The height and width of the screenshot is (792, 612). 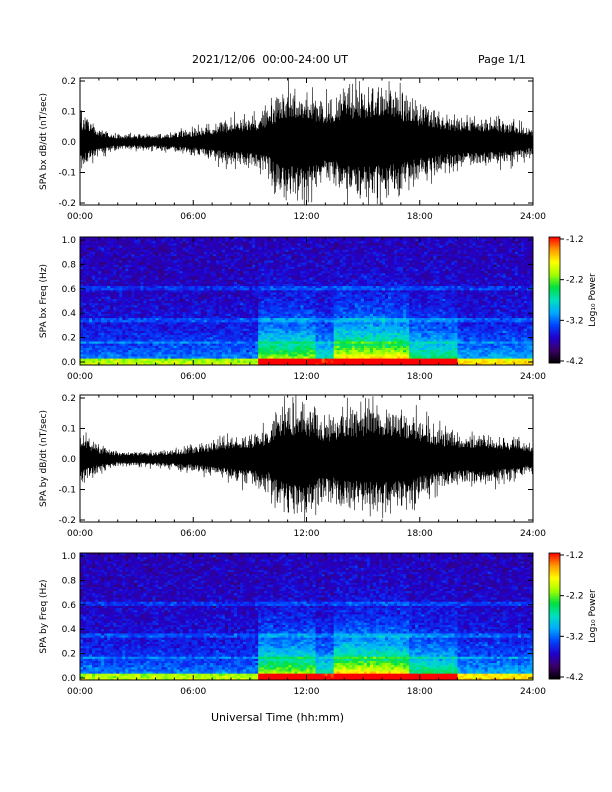 I want to click on y-tick-label: 0.8, so click(x=69, y=265).